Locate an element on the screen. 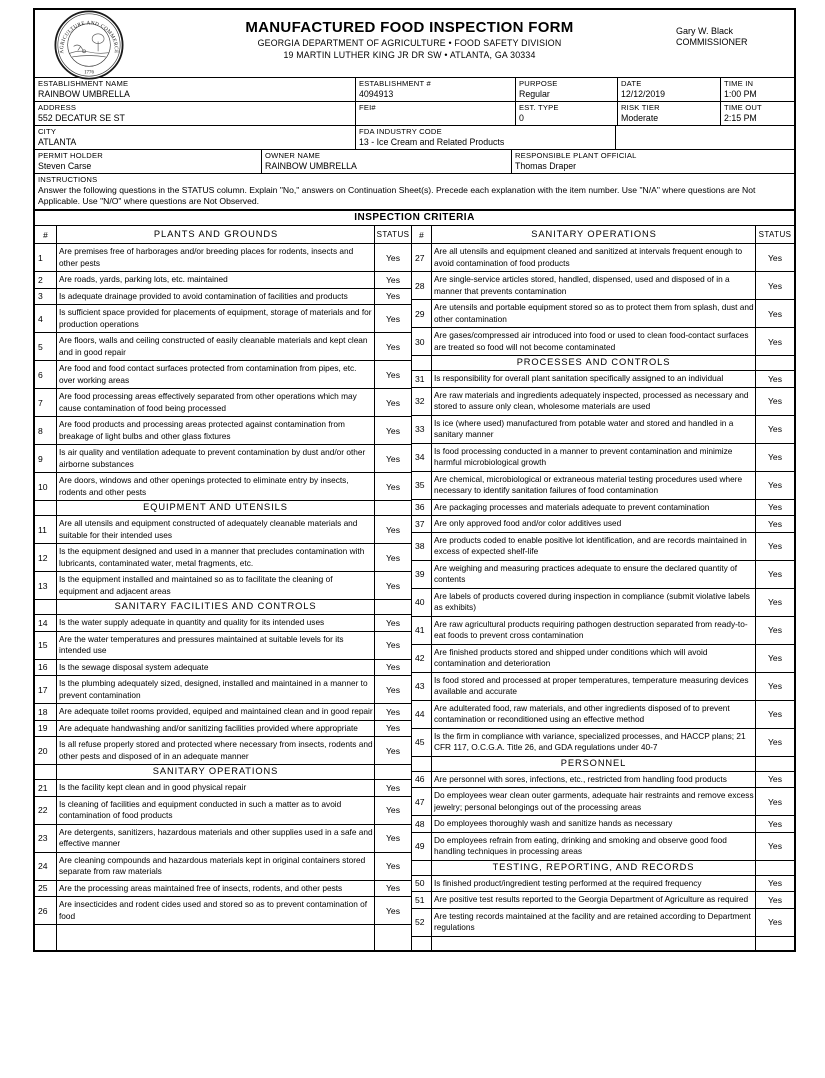 Image resolution: width=825 pixels, height=1078 pixels. question-number: 2 is located at coordinates (46, 280).